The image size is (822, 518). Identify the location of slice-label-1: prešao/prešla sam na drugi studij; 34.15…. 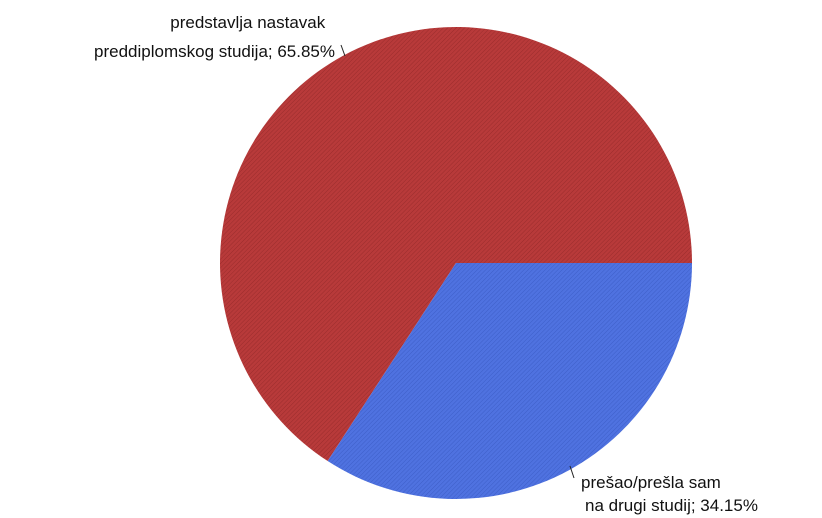
(669, 494).